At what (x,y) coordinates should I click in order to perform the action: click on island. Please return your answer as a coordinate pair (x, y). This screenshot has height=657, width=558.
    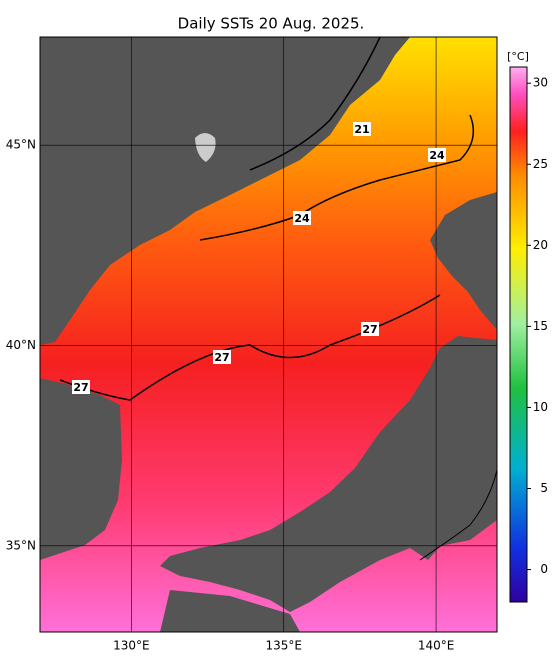
    Looking at the image, I should click on (205, 147).